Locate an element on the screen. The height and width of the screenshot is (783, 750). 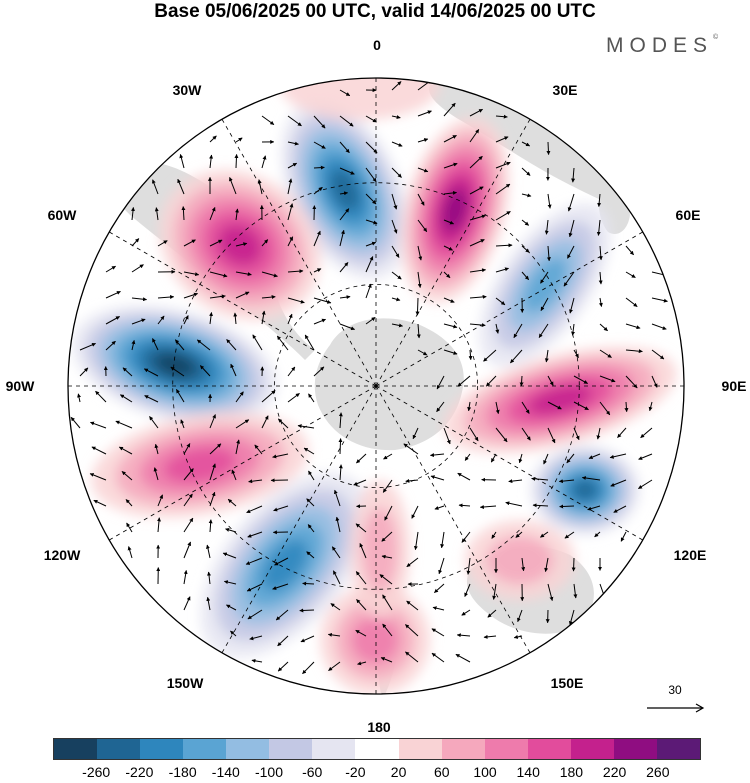
lon-label-60w: 60W is located at coordinates (62, 215).